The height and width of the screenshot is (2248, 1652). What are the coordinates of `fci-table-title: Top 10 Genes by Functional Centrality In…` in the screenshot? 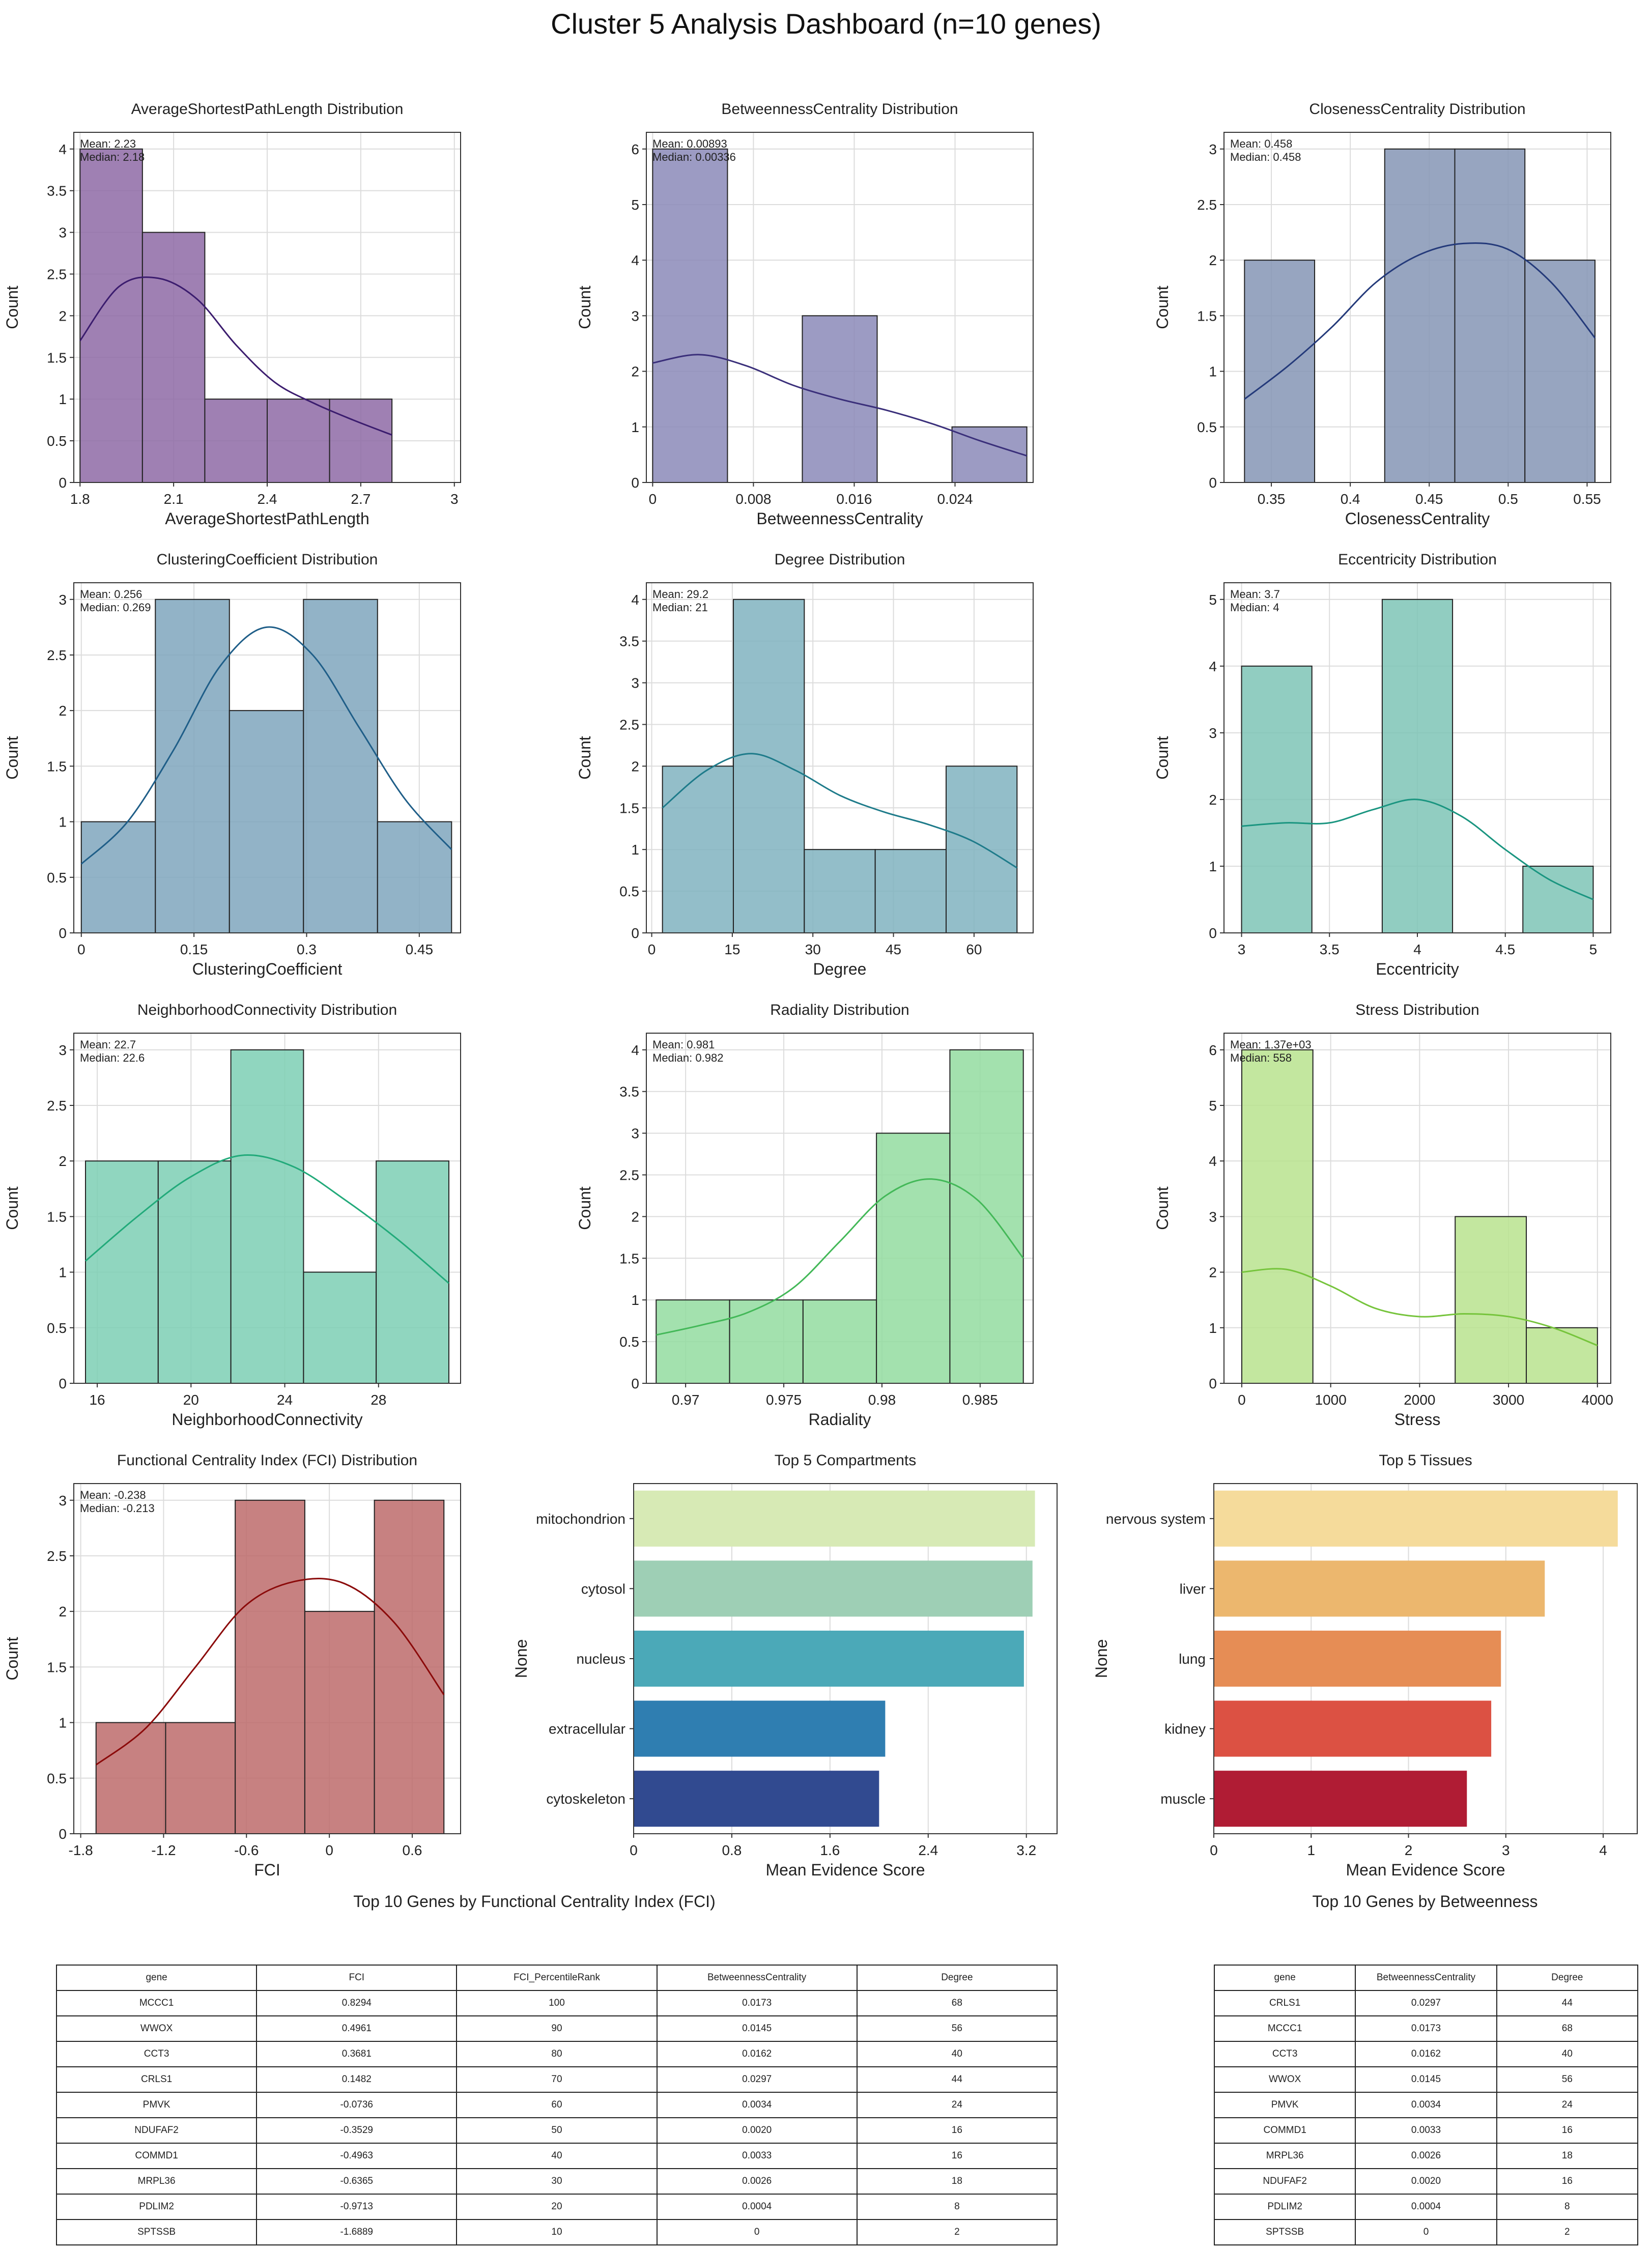 It's located at (534, 1901).